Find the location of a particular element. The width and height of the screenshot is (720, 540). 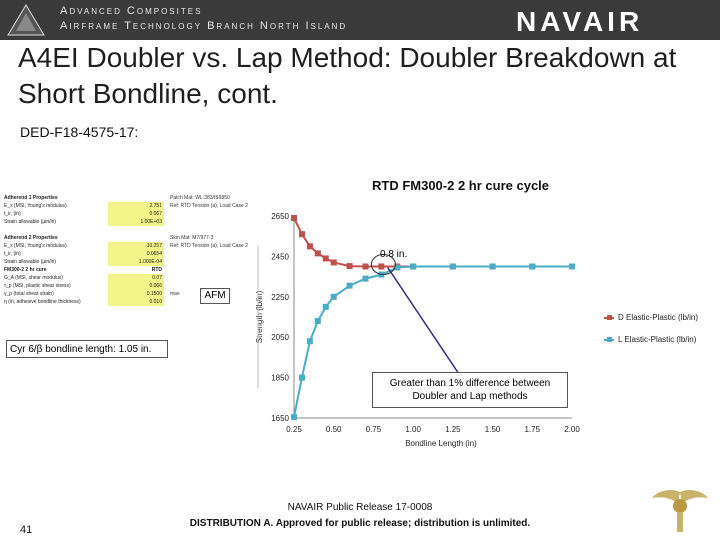

table-row: Strain allowable (µin/in) 1.000E-04 is located at coordinates (94, 262).